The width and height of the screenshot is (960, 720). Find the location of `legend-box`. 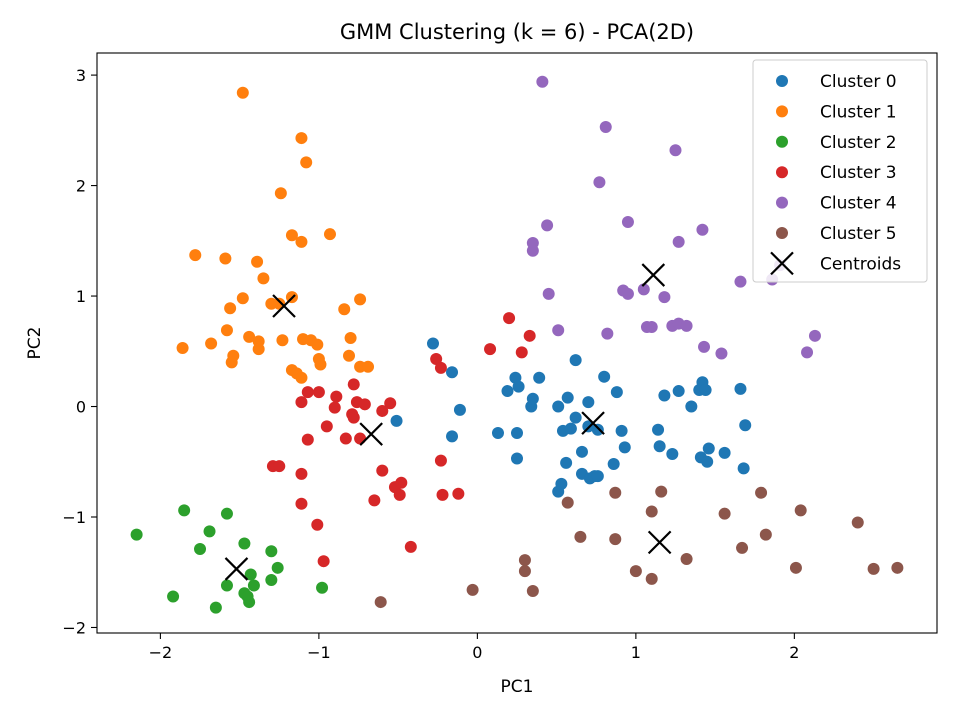

legend-box is located at coordinates (840, 171).